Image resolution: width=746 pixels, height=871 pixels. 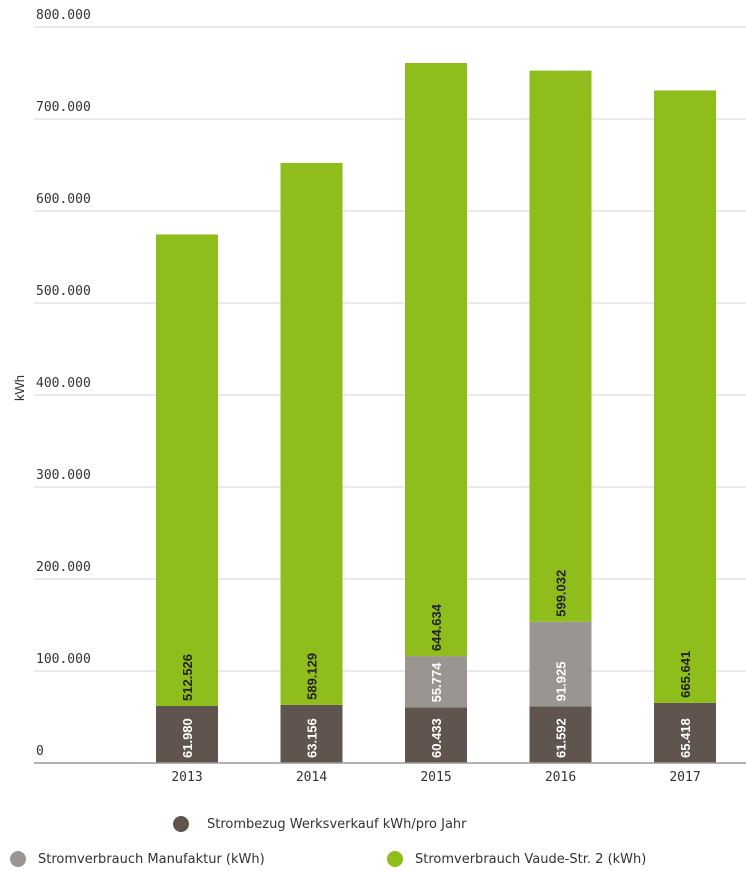 What do you see at coordinates (337, 824) in the screenshot?
I see `legend-label-werksverkauf: Strombezug Werksverkauf kWh/pro Jahr` at bounding box center [337, 824].